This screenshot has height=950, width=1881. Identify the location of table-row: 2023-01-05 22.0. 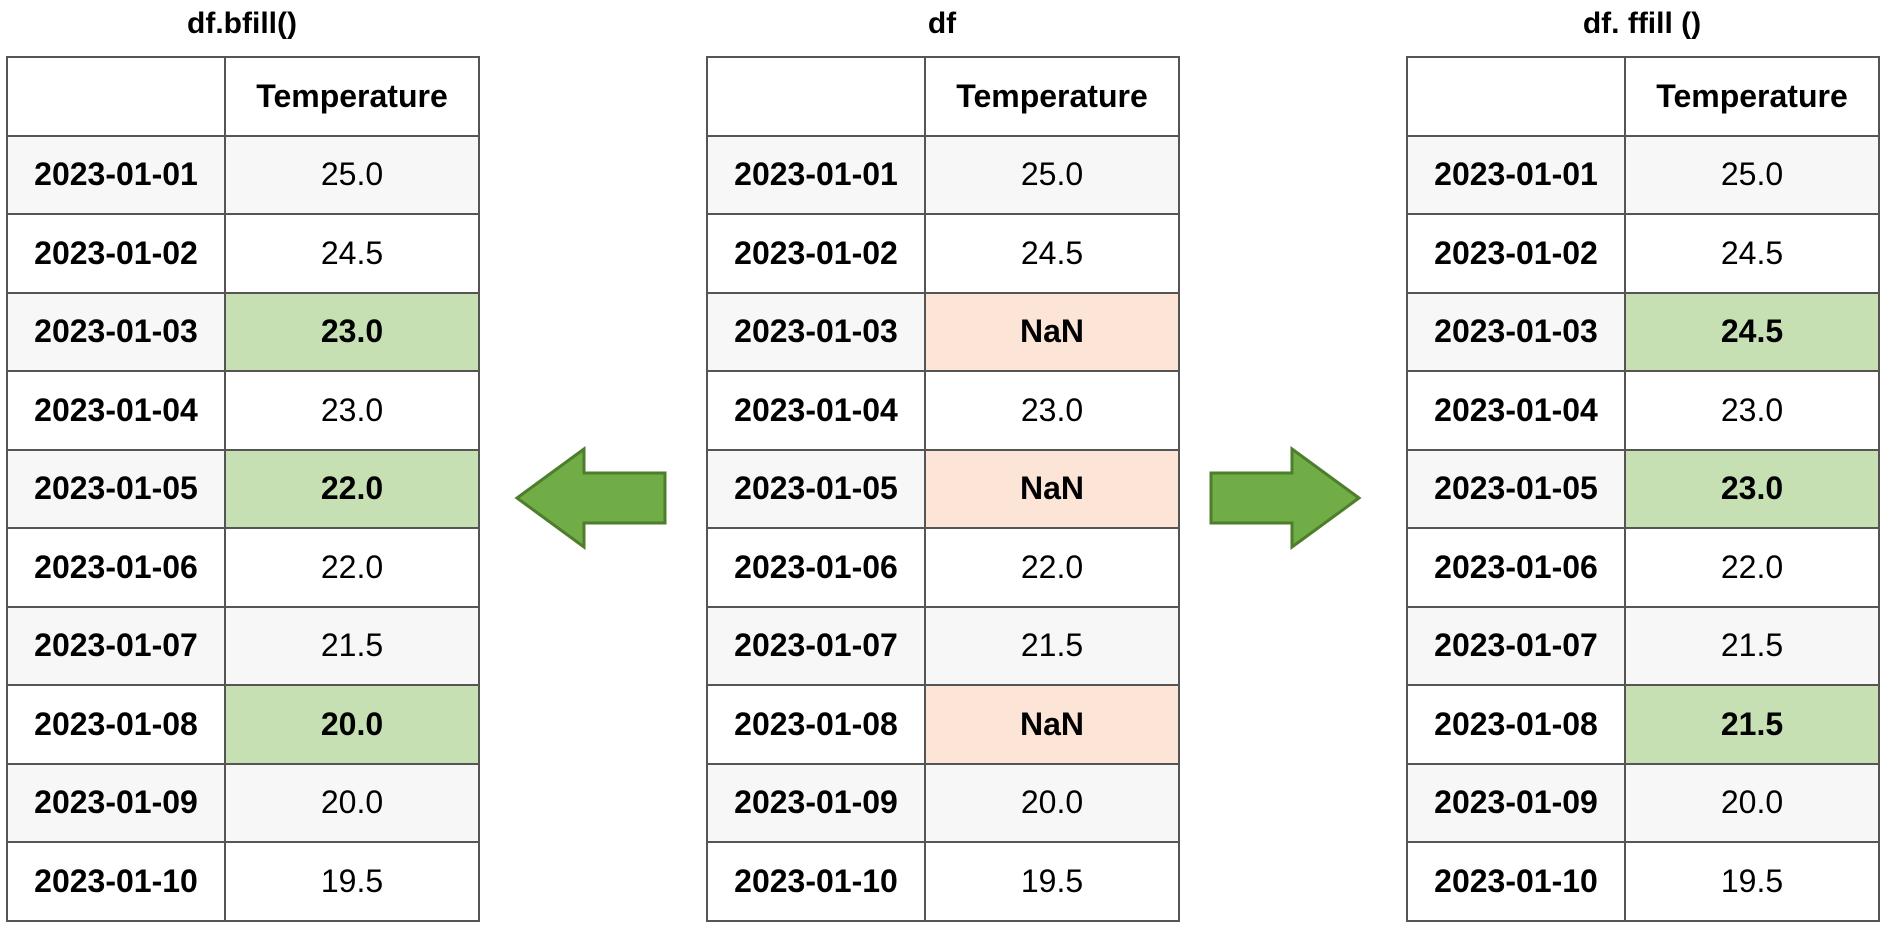
(243, 488).